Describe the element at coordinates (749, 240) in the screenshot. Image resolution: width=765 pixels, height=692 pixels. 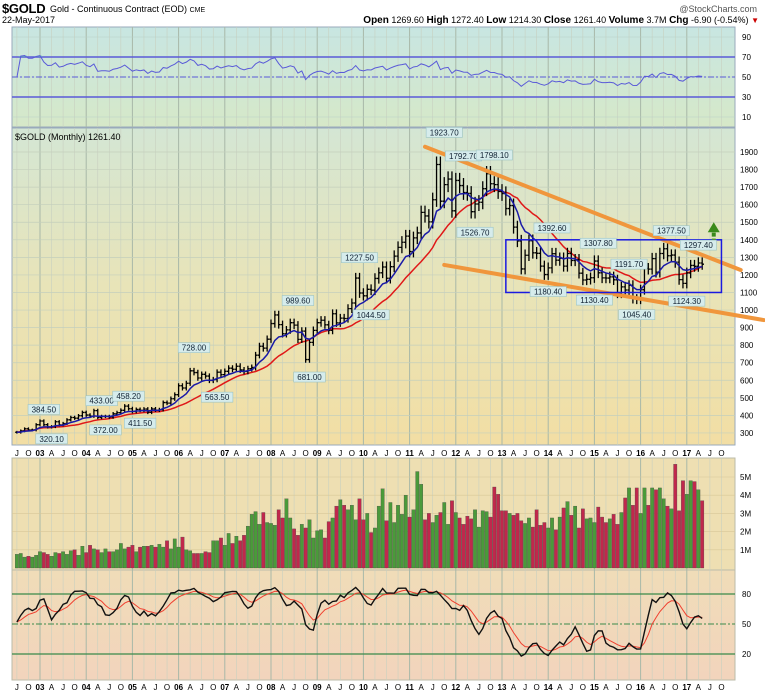
I see `price-axis-label: 1400` at that location.